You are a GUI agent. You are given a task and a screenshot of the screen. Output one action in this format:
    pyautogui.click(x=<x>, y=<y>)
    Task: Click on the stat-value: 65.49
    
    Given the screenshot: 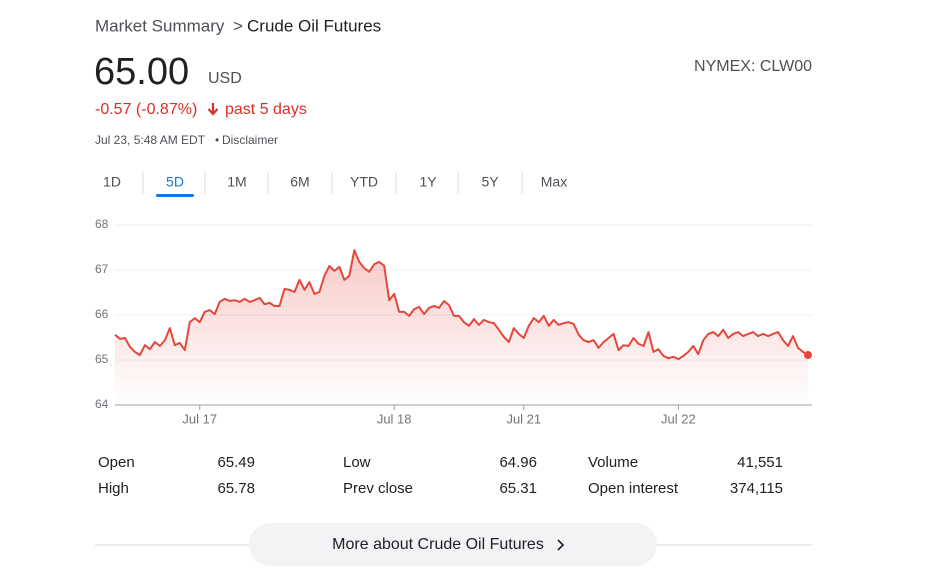 What is the action you would take?
    pyautogui.click(x=236, y=462)
    